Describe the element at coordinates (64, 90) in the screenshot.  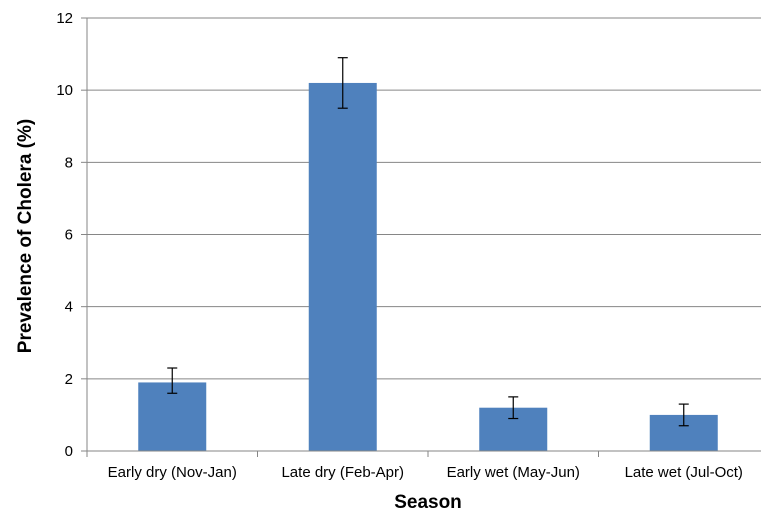
I see `y-tick-label: 10` at that location.